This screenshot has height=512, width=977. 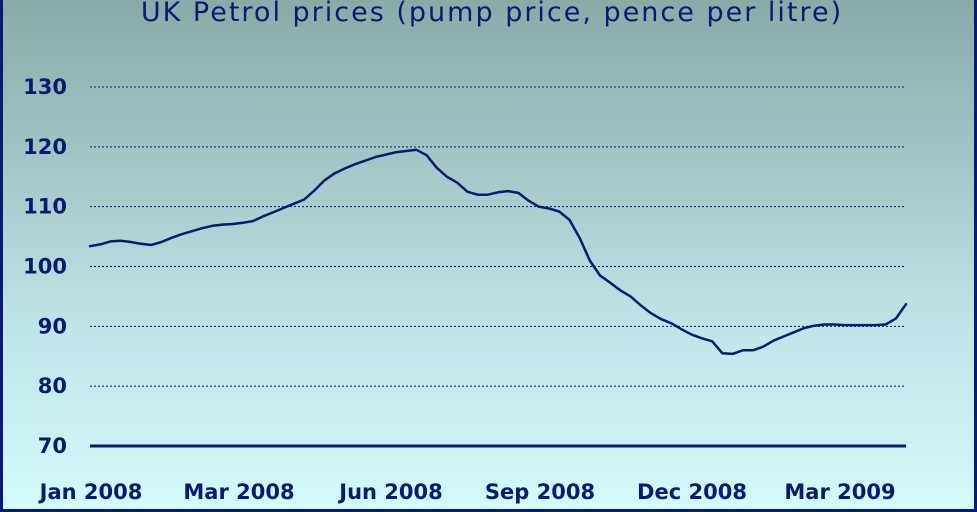 What do you see at coordinates (45, 207) in the screenshot?
I see `y-tick-label: 110` at bounding box center [45, 207].